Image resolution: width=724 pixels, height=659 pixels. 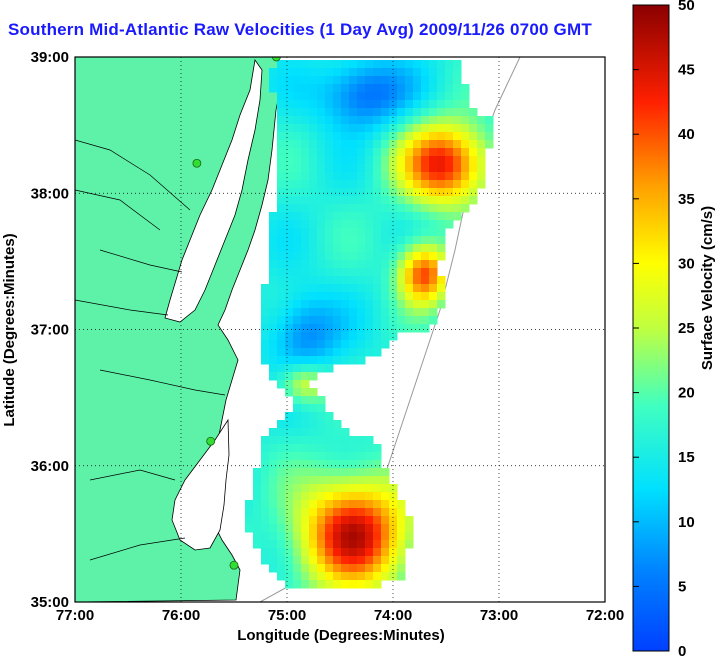 What do you see at coordinates (287, 615) in the screenshot?
I see `x-tick-label: 75:00` at bounding box center [287, 615].